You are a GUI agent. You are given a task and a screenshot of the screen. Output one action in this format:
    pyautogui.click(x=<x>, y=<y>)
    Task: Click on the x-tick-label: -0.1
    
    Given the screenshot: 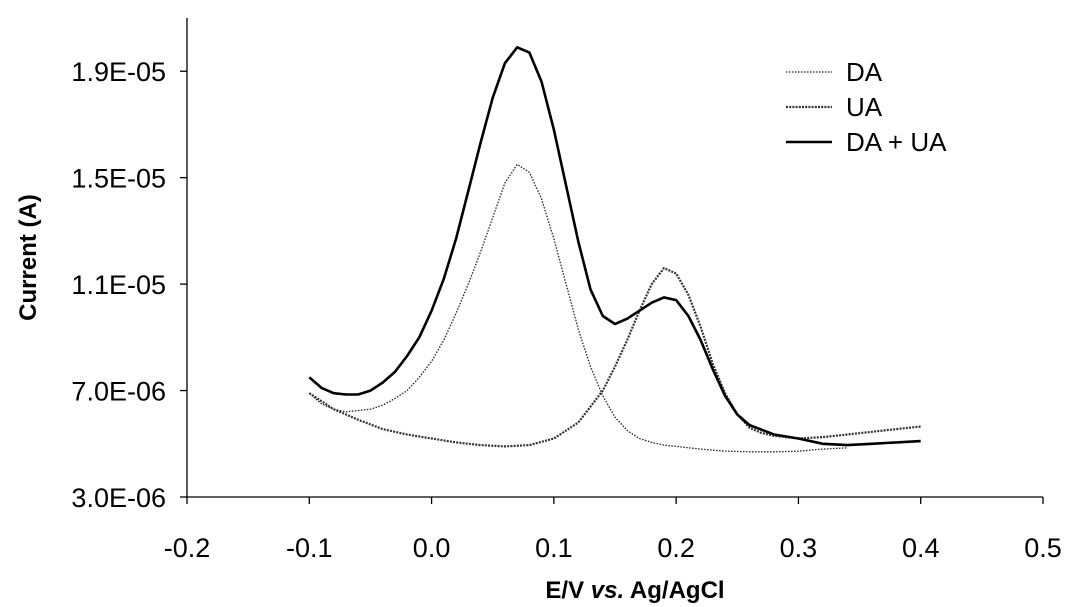 What is the action you would take?
    pyautogui.click(x=309, y=548)
    